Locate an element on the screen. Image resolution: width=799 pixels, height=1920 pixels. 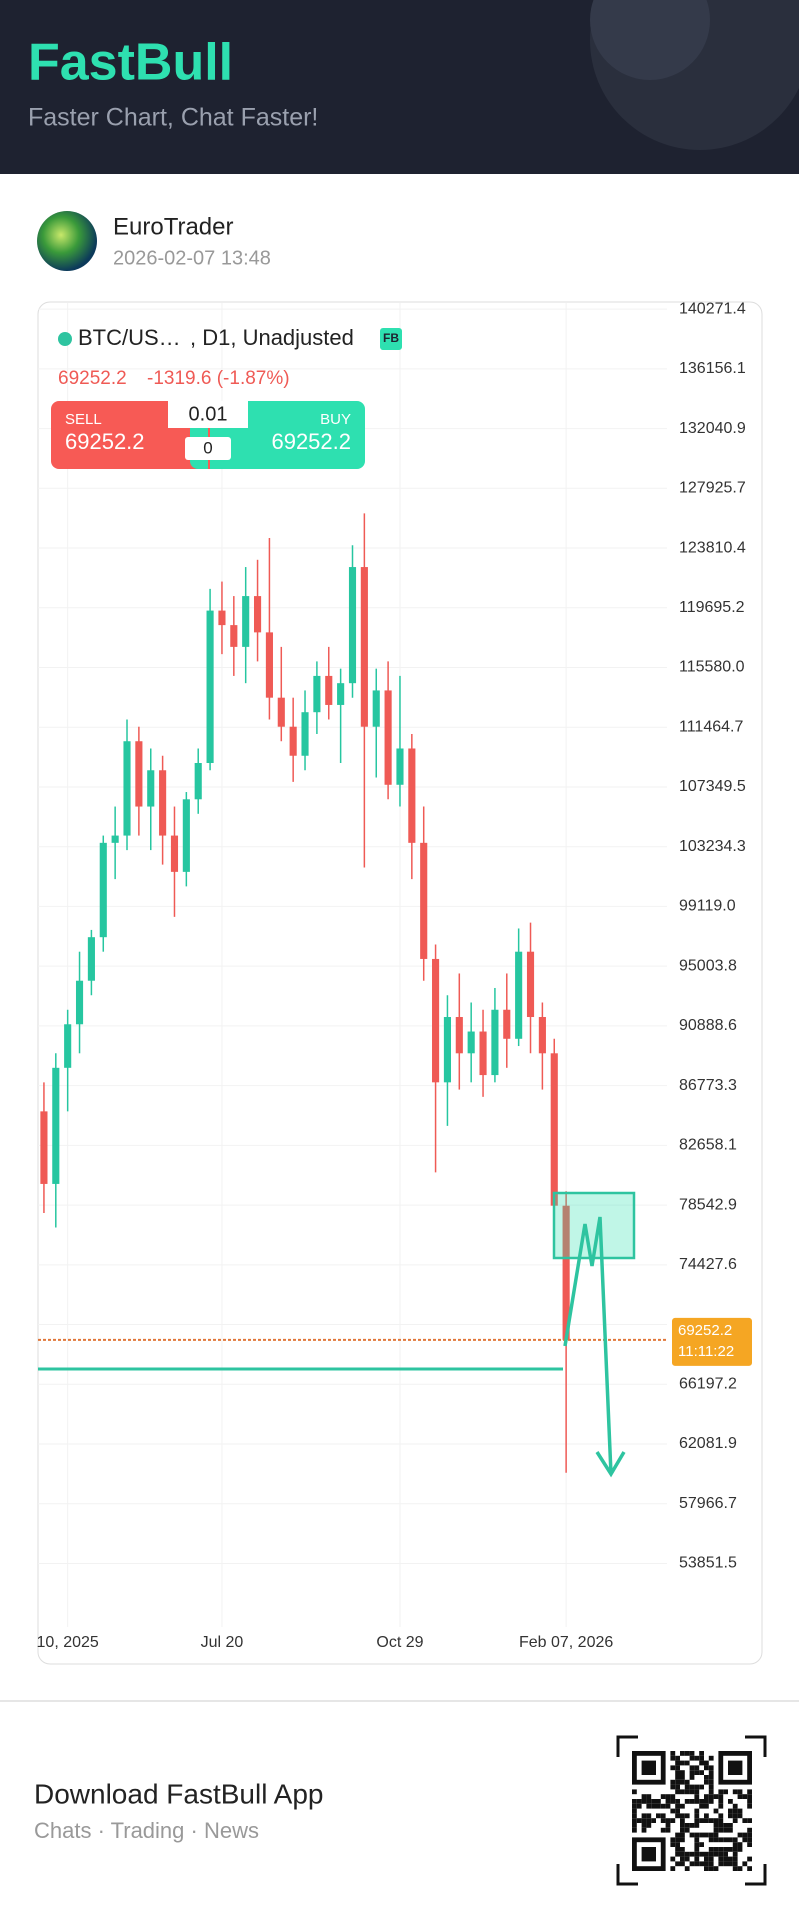
quantity-box is located at coordinates (208, 448).